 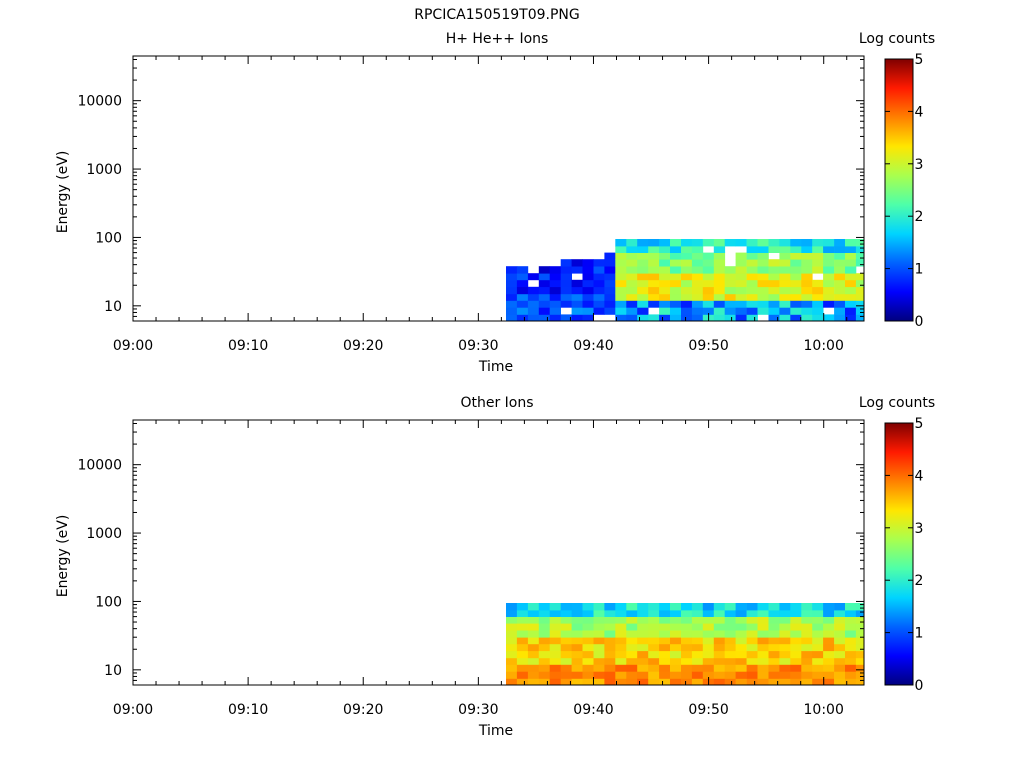 I want to click on colorbar-tick-label: 1, so click(x=919, y=270).